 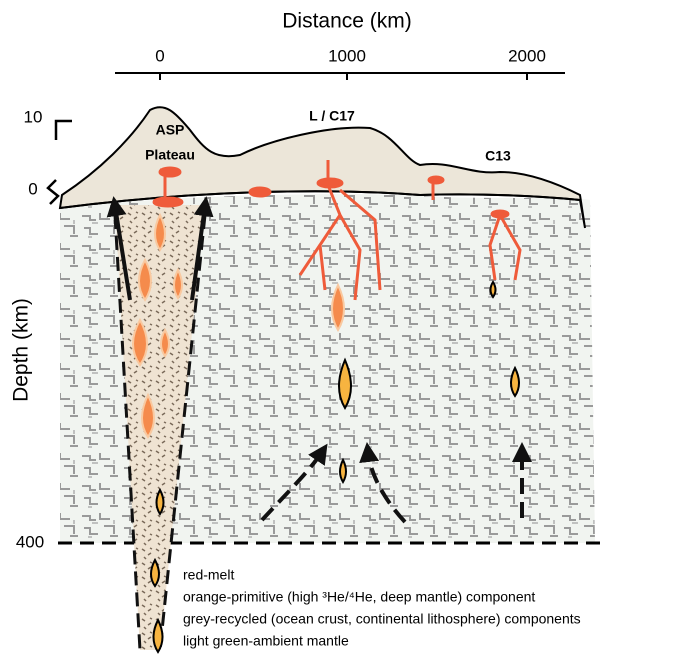 I want to click on feature-label: C13, so click(x=498, y=156).